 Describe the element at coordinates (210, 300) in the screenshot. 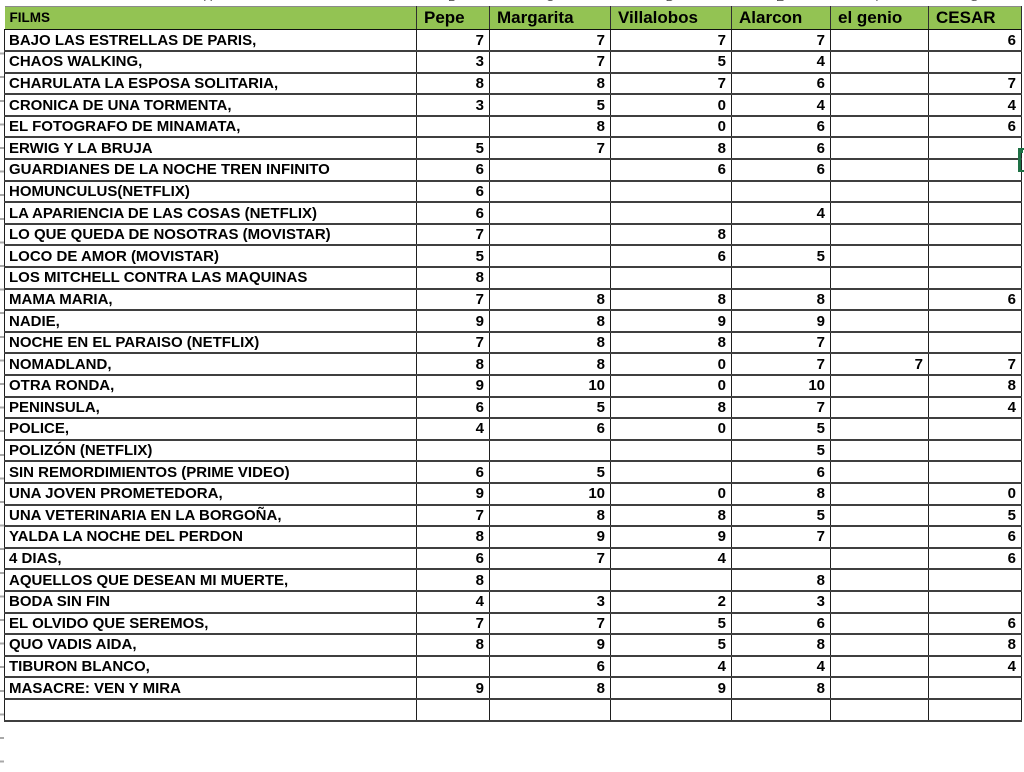

I see `cell-film: MAMA MARIA,` at that location.